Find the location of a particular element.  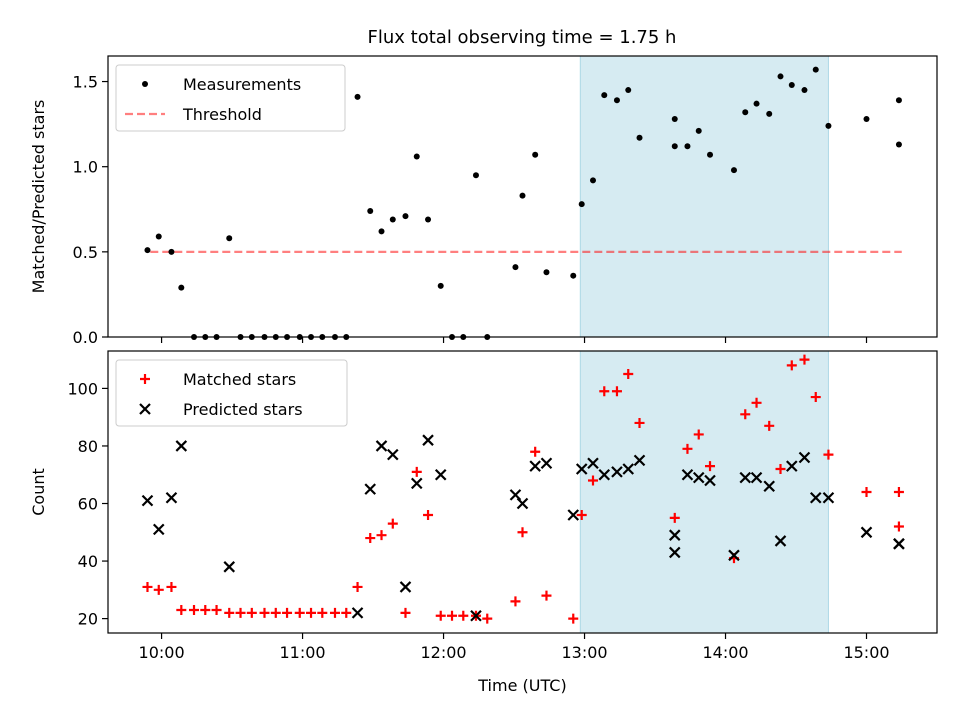

legend-label: Threshold is located at coordinates (222, 114).